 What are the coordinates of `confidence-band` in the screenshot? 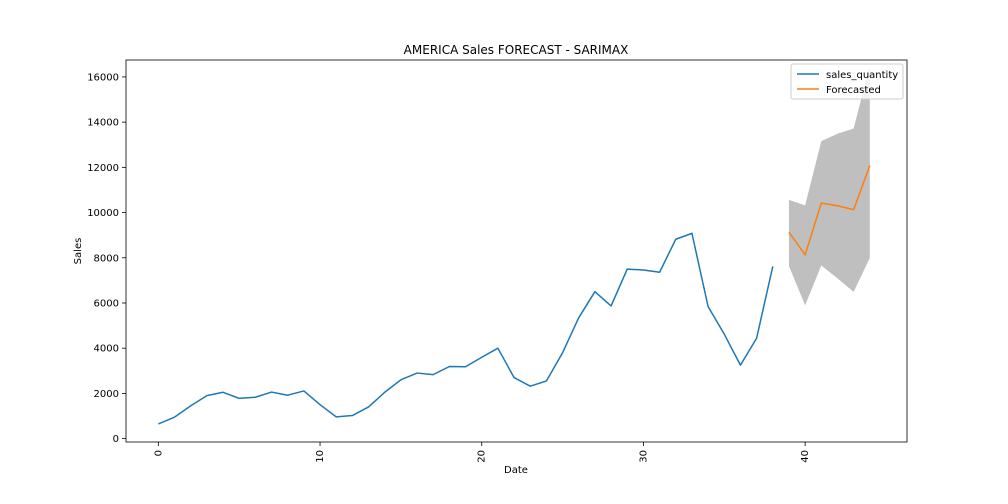 It's located at (829, 185).